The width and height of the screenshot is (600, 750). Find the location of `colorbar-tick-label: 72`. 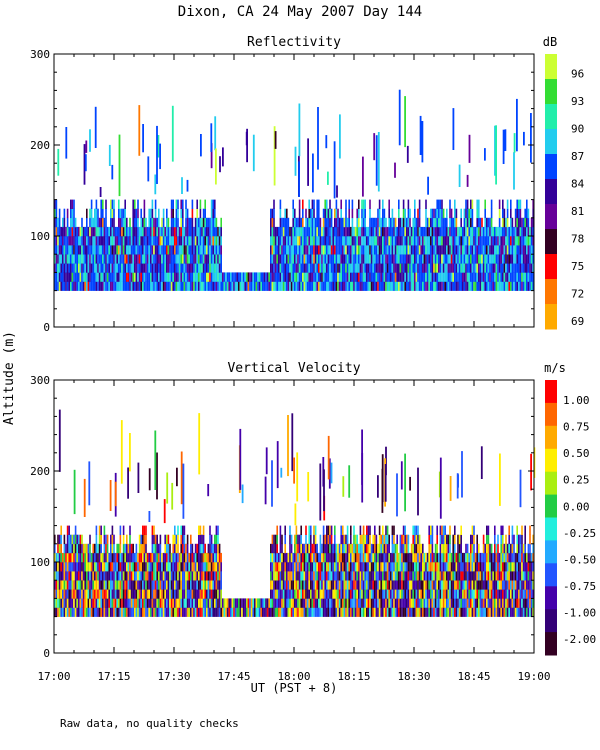

colorbar-tick-label: 72 is located at coordinates (577, 293).